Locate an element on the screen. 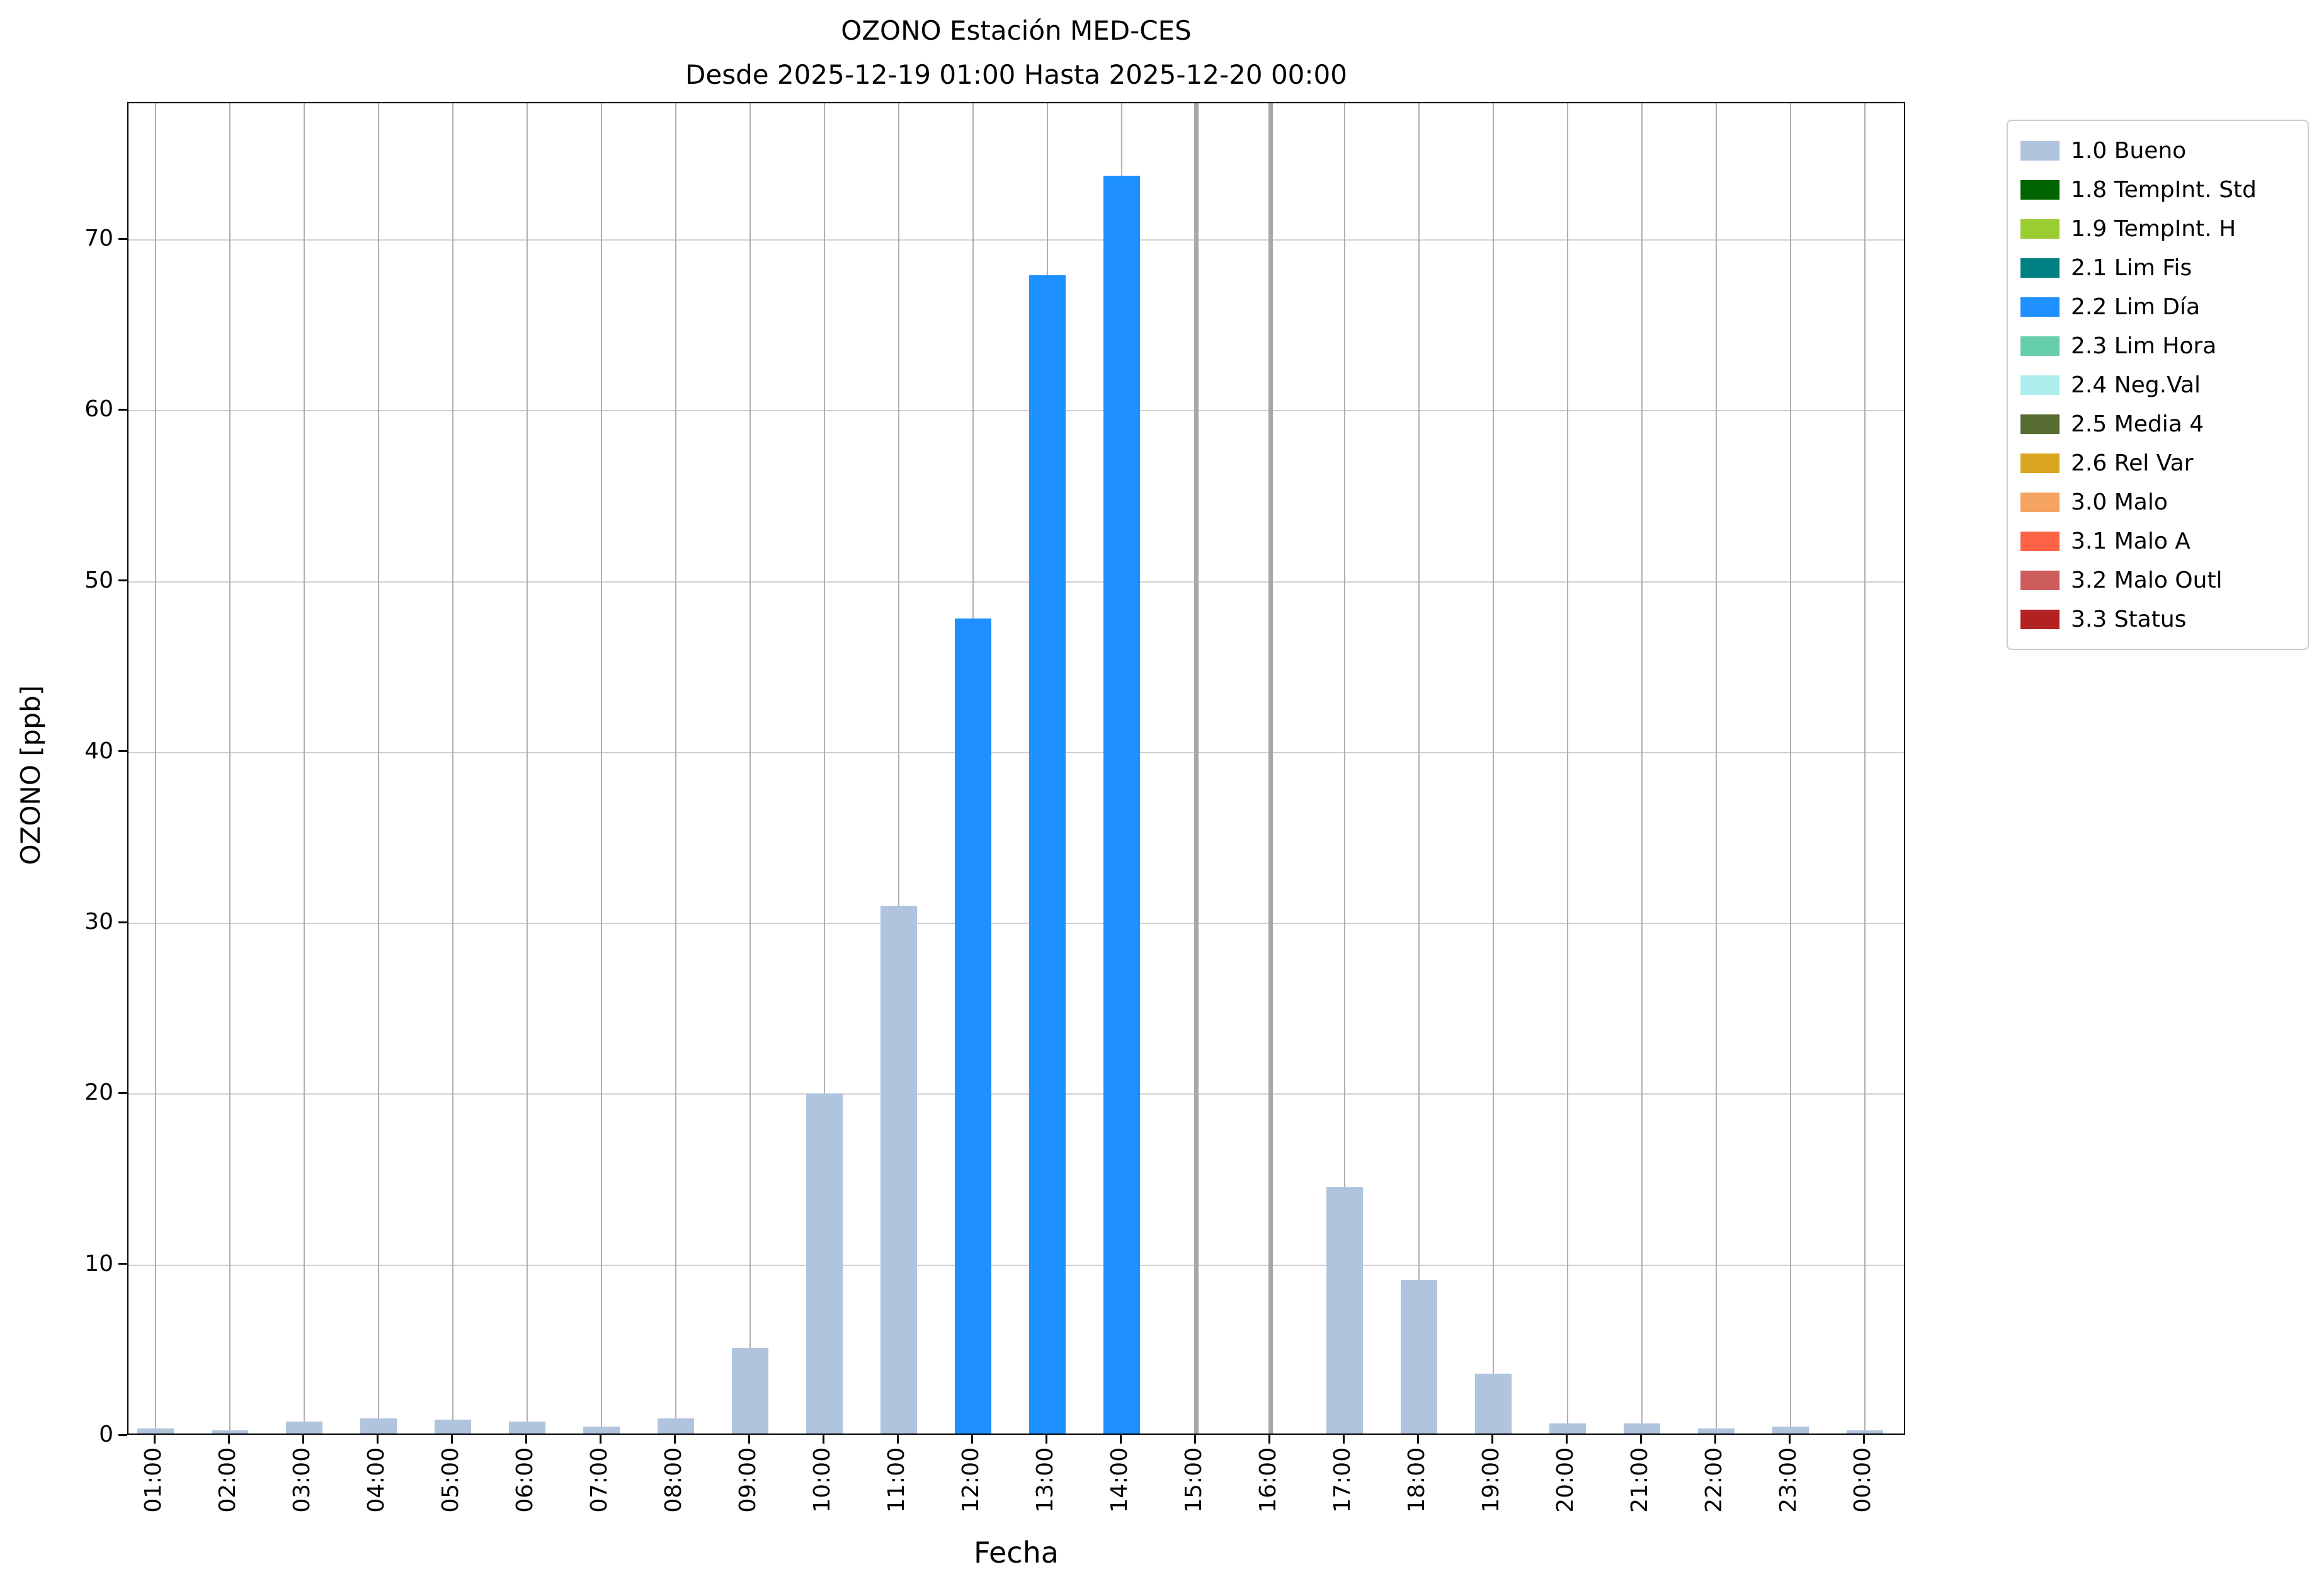 The image size is (2319, 1596). x-tick-label: 23:00 is located at coordinates (1788, 1480).